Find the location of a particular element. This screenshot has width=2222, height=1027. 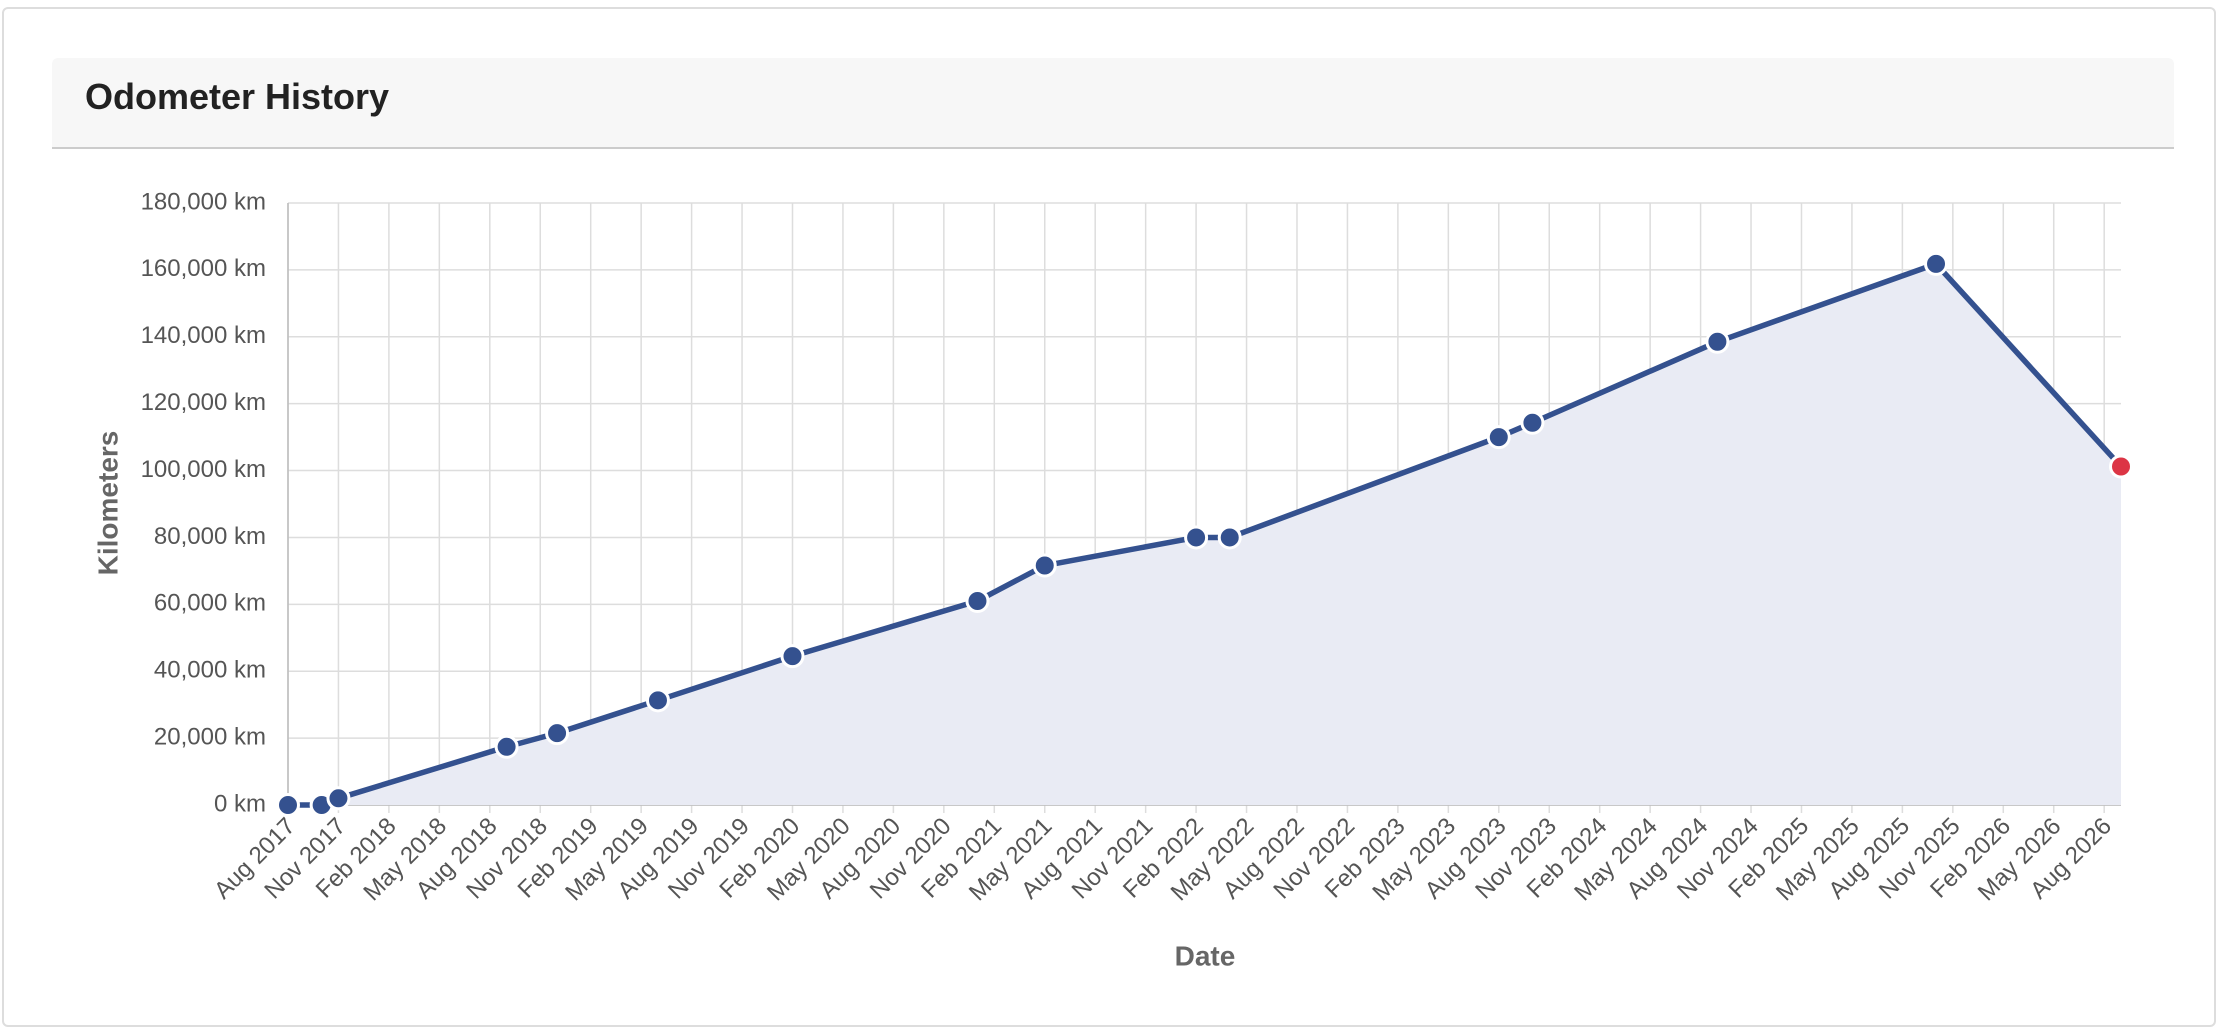

y-tick-label: 140,000 km is located at coordinates (203, 335).